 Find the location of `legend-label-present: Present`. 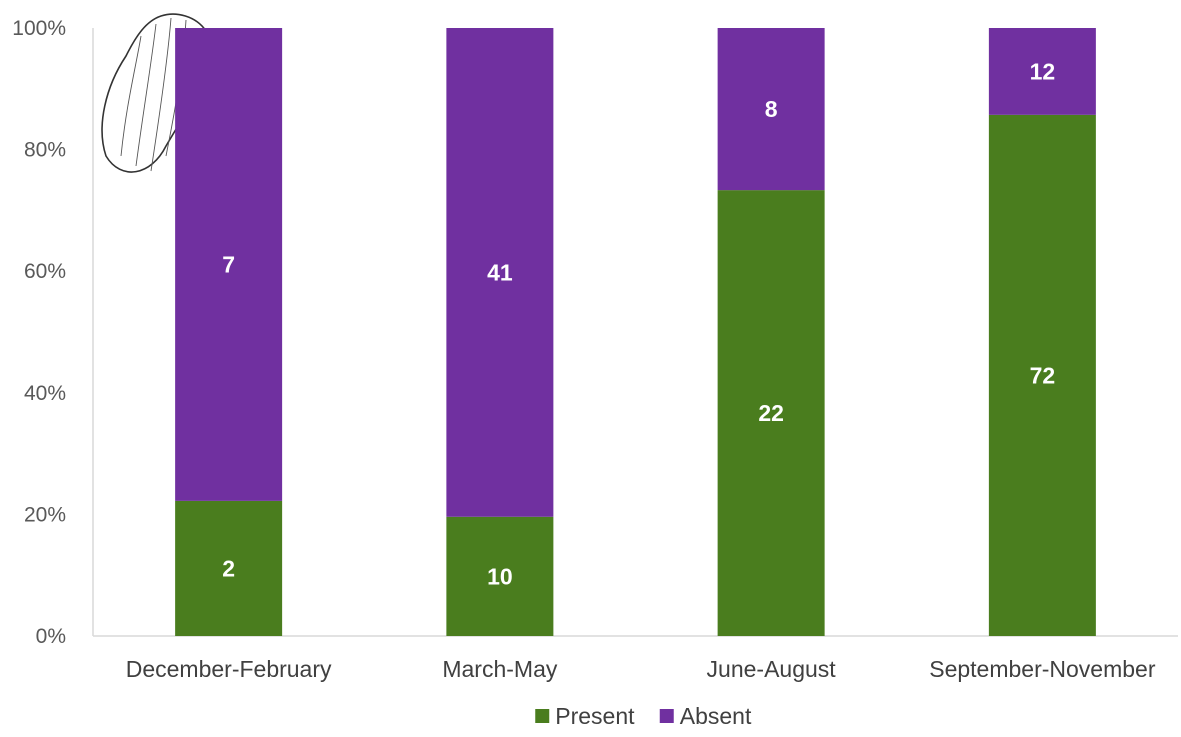

legend-label-present: Present is located at coordinates (595, 716).